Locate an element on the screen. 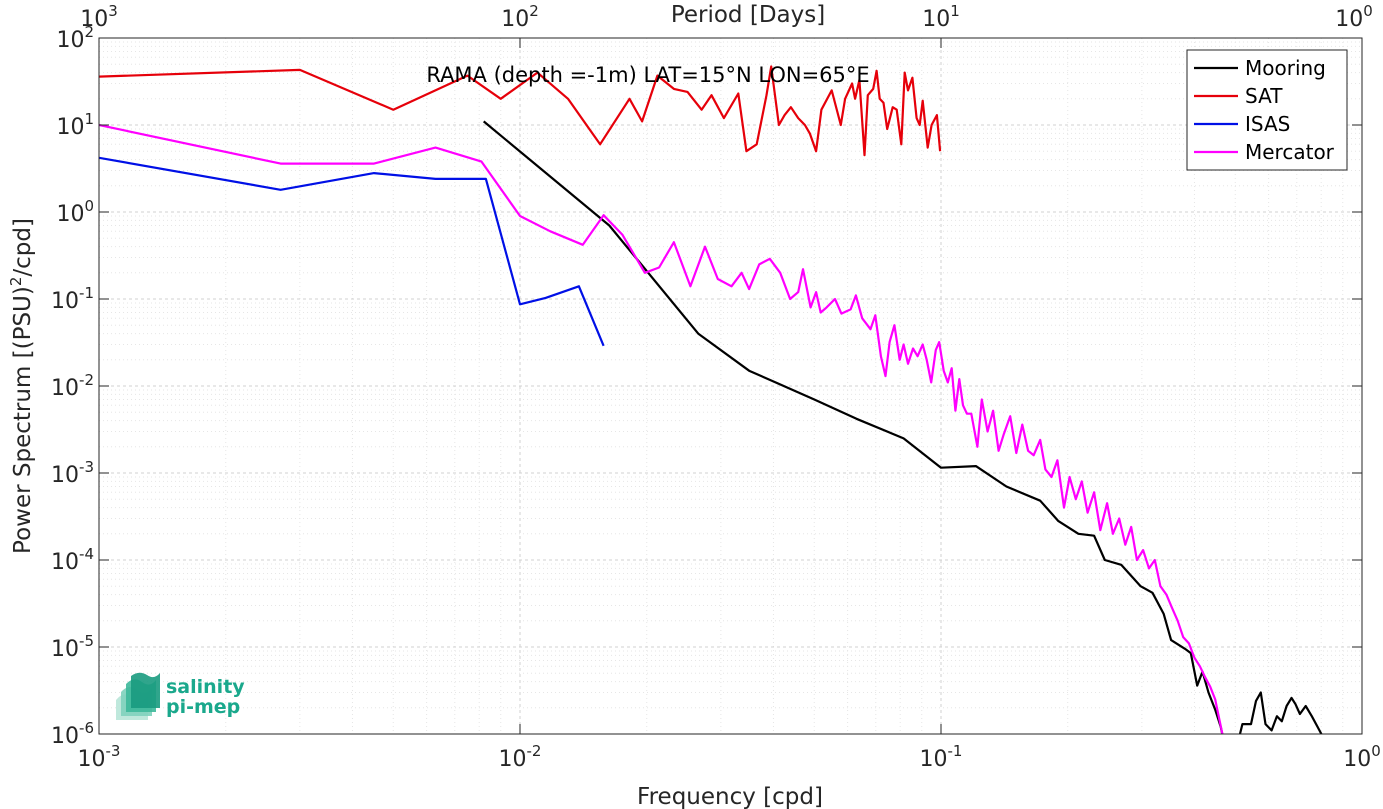 This screenshot has height=809, width=1383. y-axis-title-sup: 2 is located at coordinates (16, 282).